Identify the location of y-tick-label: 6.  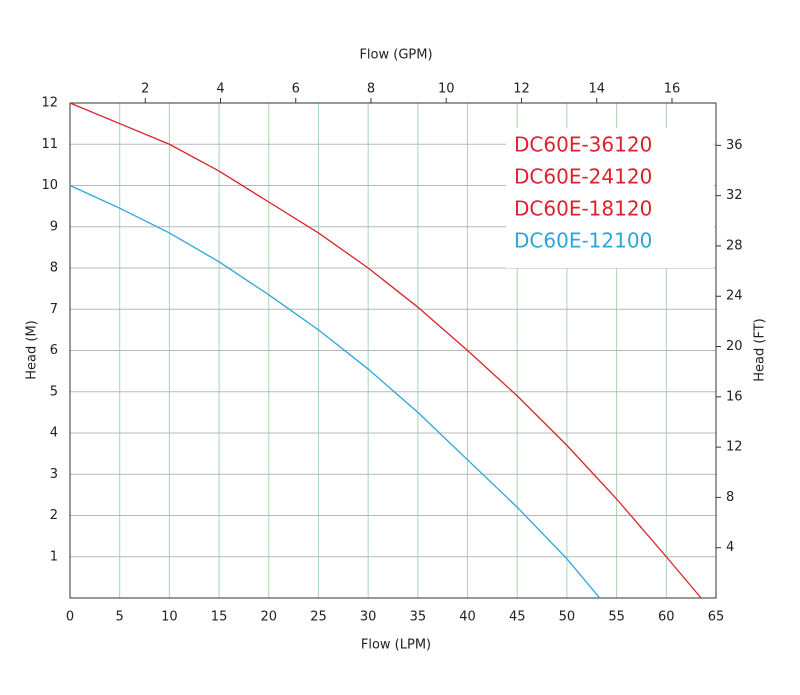
(54, 350).